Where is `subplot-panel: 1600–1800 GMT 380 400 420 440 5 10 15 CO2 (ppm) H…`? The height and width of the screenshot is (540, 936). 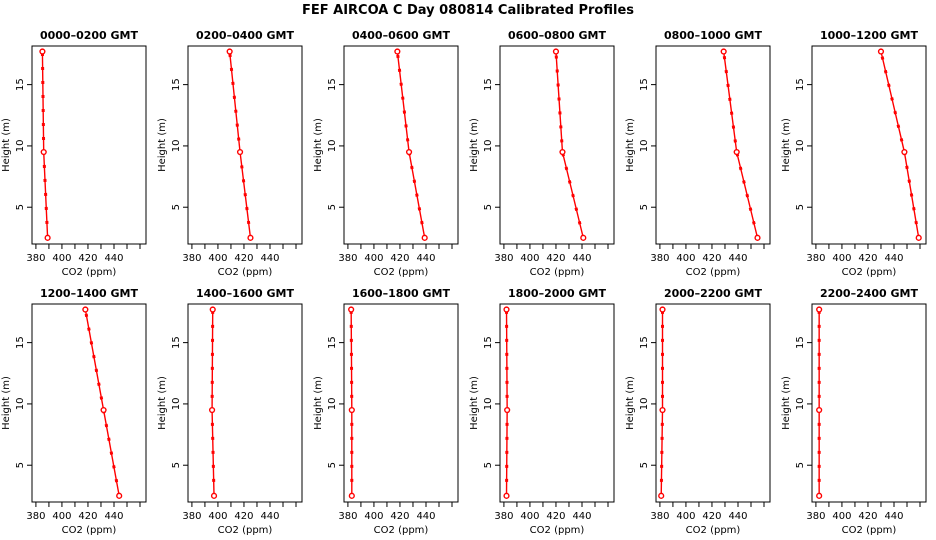 subplot-panel: 1600–1800 GMT 380 400 420 440 5 10 15 CO2 (ppm) H… is located at coordinates (390, 411).